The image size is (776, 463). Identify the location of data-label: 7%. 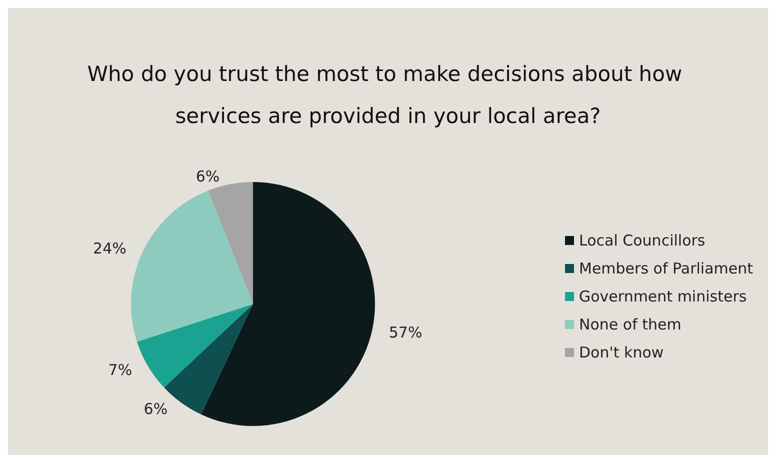
(120, 370).